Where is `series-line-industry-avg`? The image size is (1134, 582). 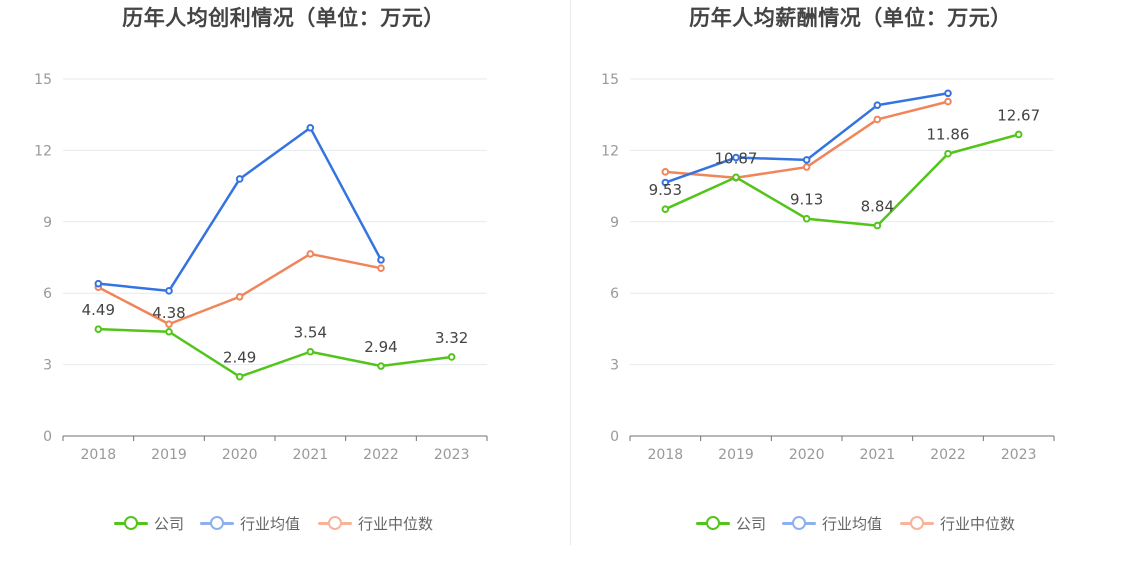 series-line-industry-avg is located at coordinates (240, 209).